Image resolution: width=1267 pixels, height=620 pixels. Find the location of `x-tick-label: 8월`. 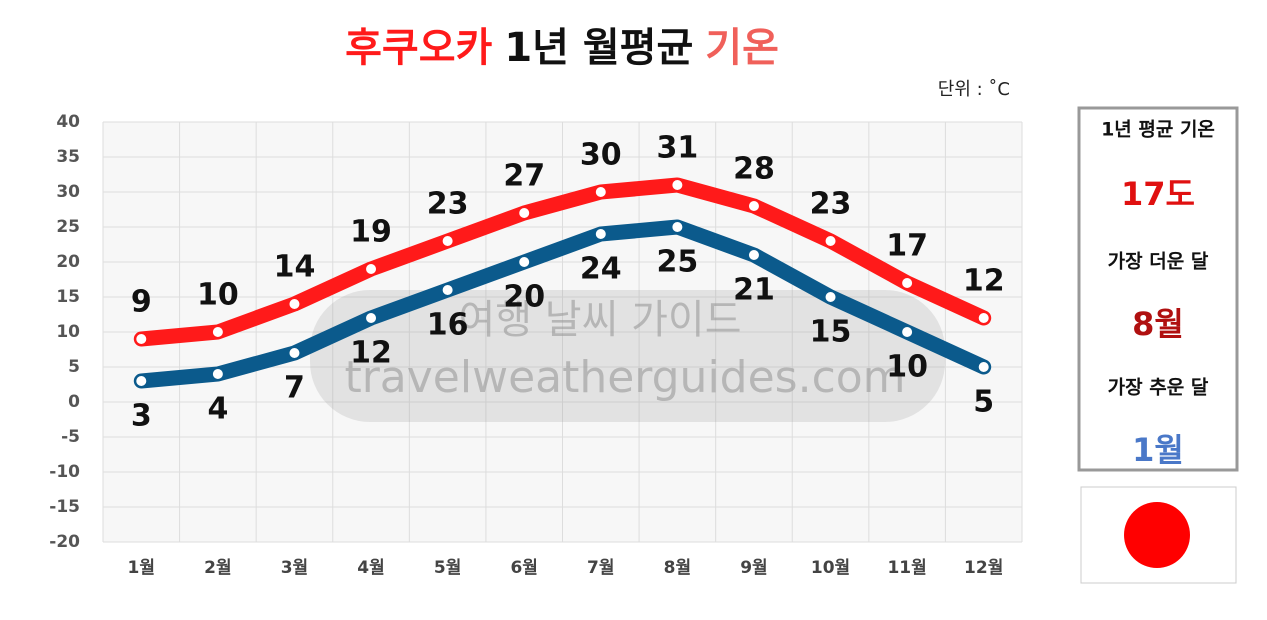

x-tick-label: 8월 is located at coordinates (677, 568).